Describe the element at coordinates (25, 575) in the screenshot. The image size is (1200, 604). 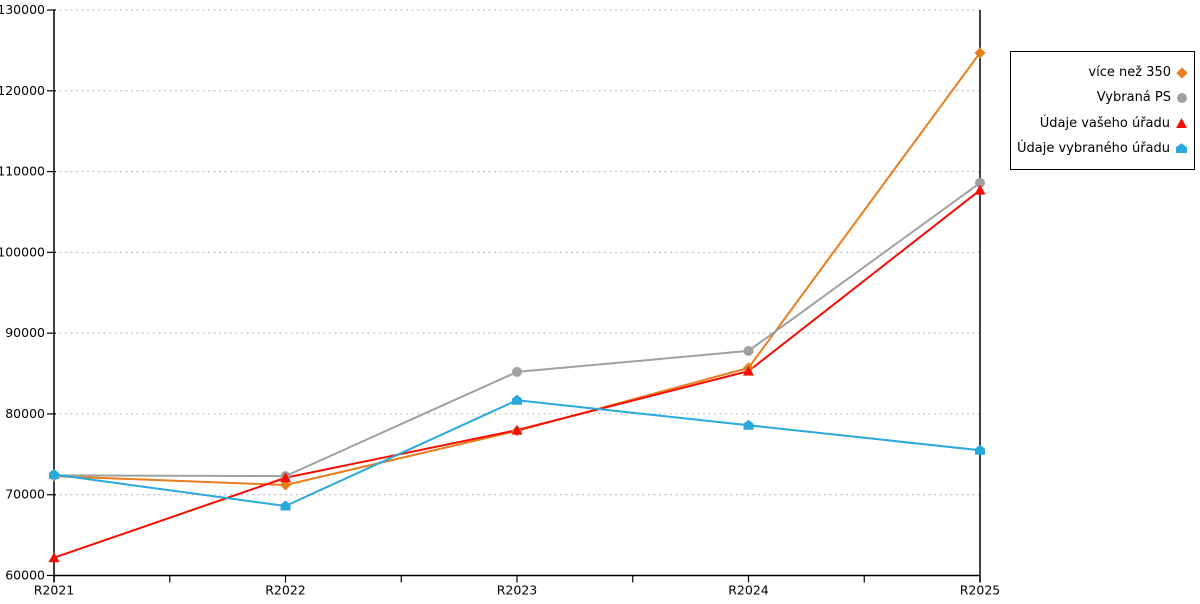
I see `y-tick-label: 60000` at that location.